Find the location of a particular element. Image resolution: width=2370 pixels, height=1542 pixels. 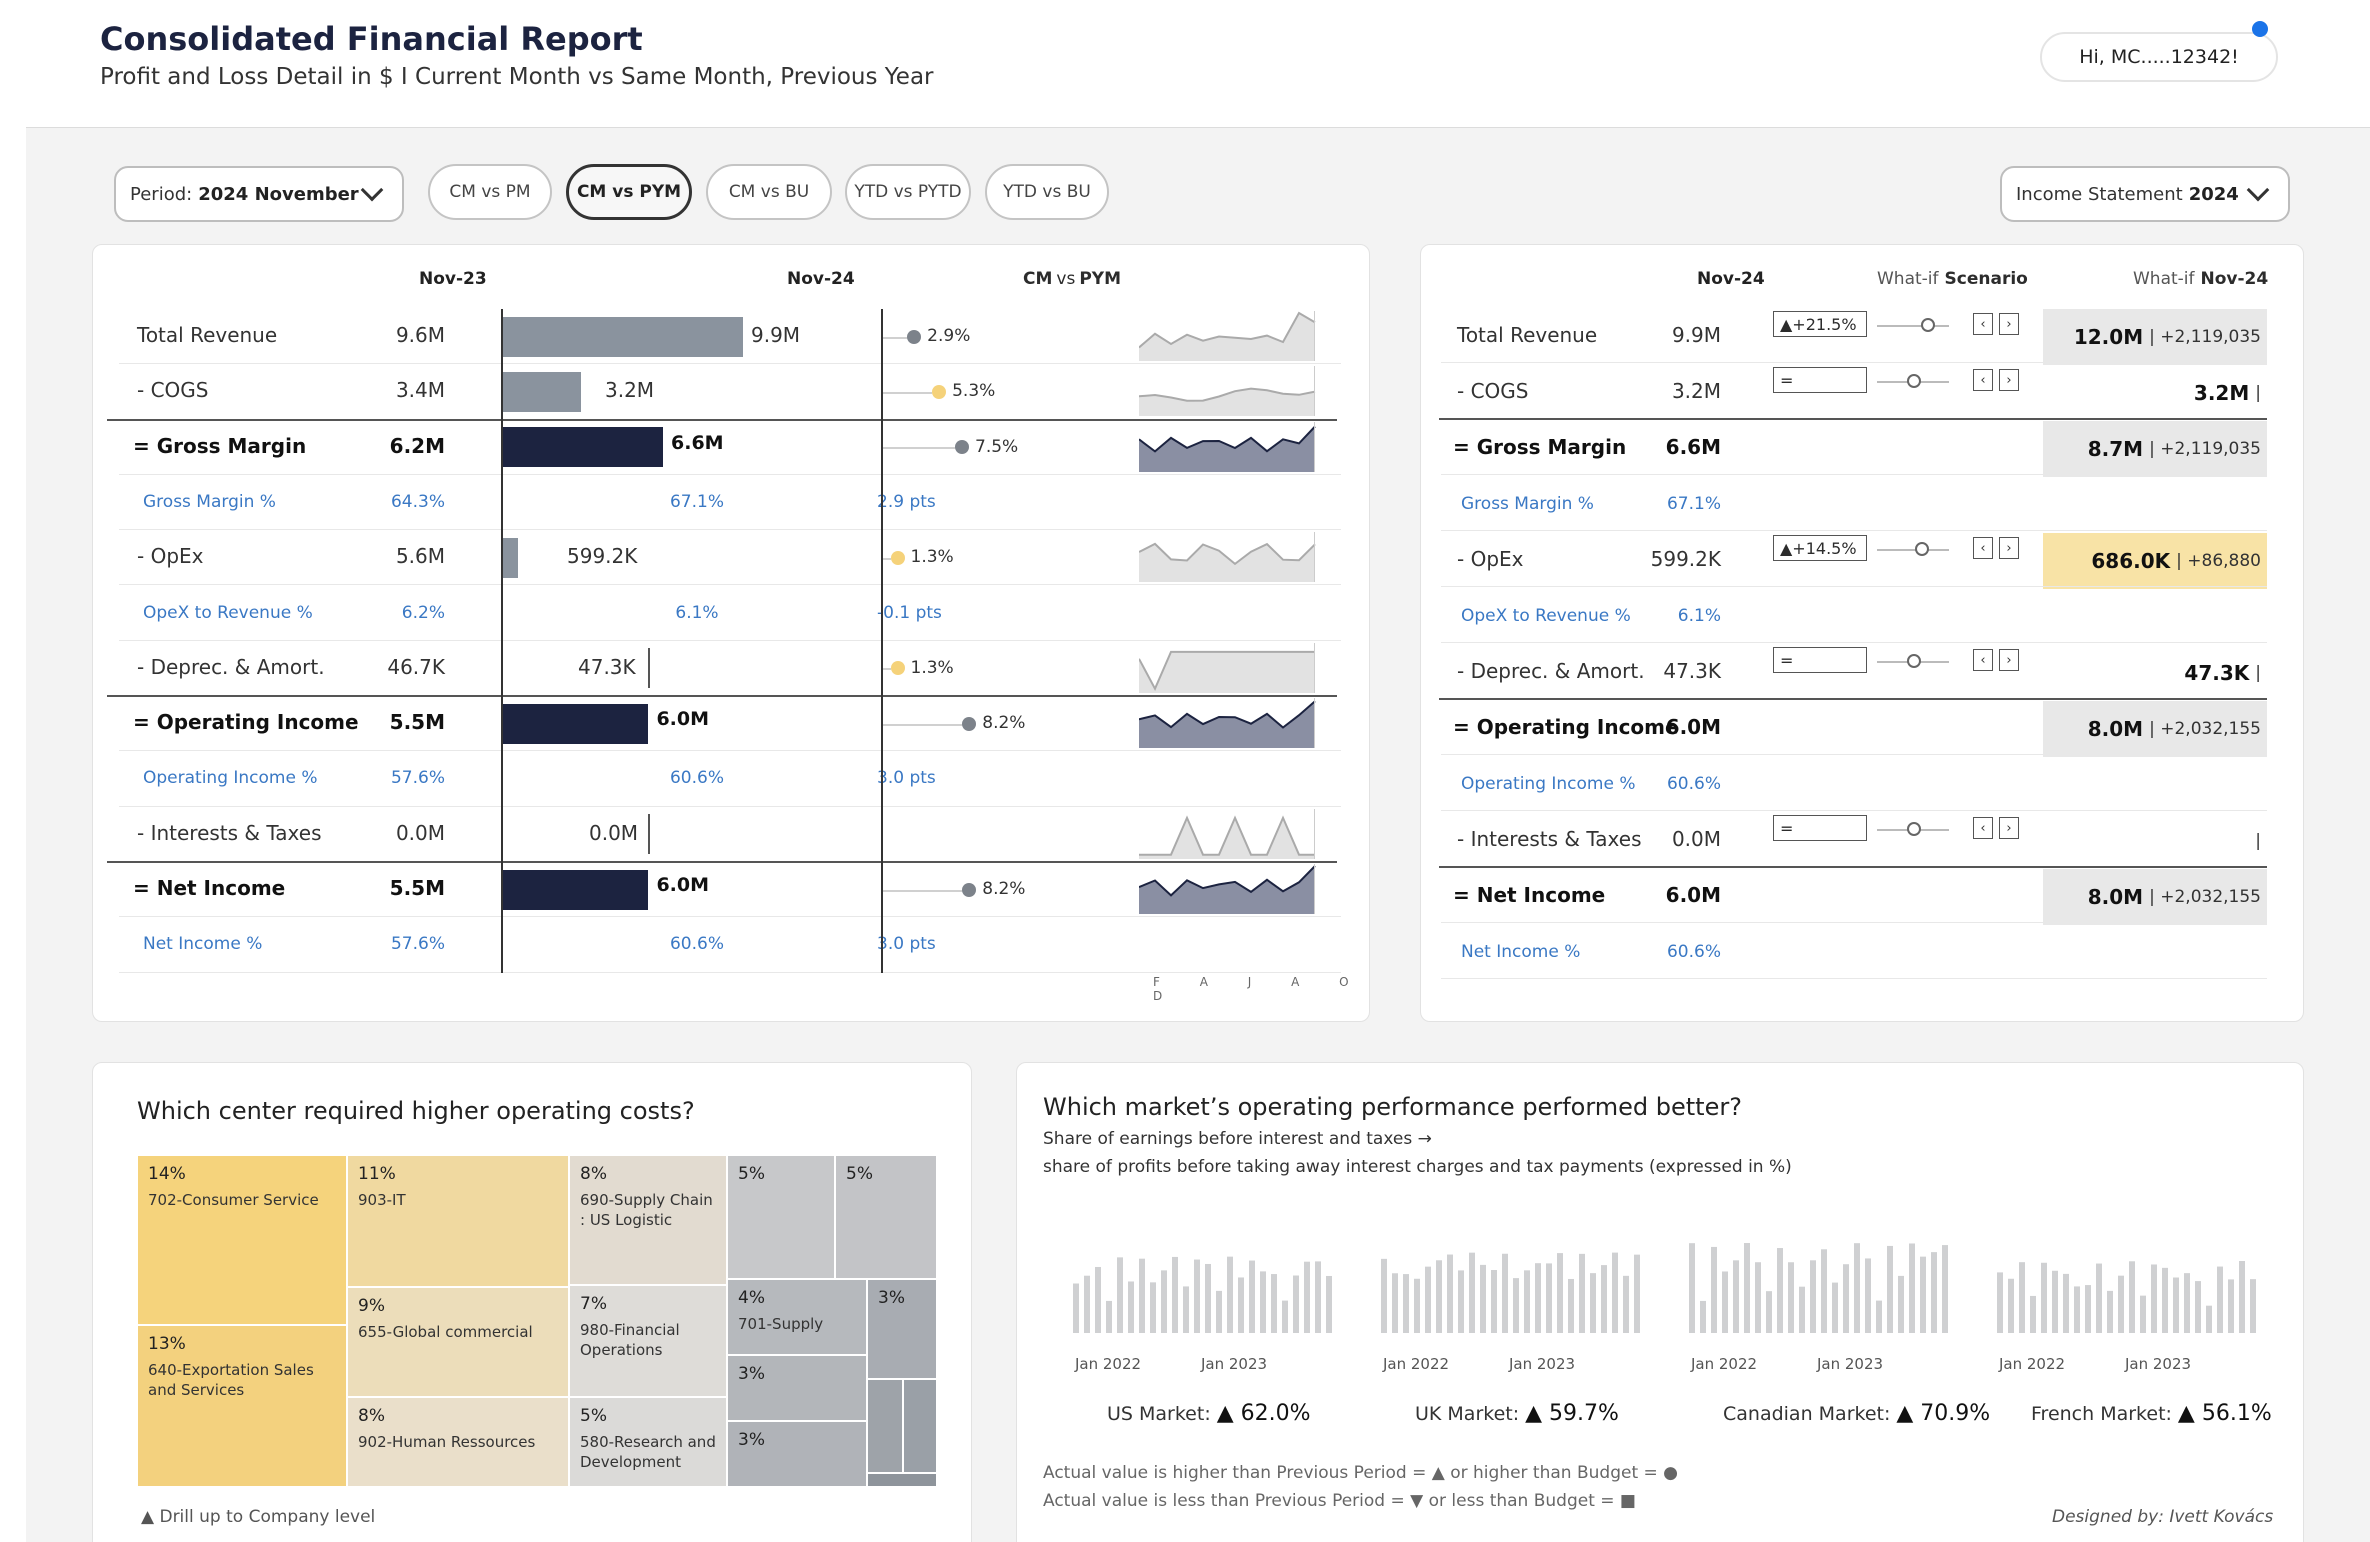

variance-dot is located at coordinates (897, 557).